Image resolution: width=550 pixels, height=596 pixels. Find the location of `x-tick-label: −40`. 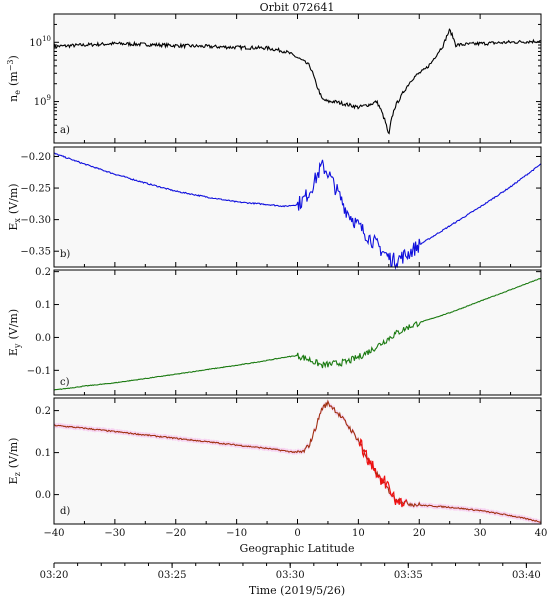

x-tick-label: −40 is located at coordinates (53, 533).